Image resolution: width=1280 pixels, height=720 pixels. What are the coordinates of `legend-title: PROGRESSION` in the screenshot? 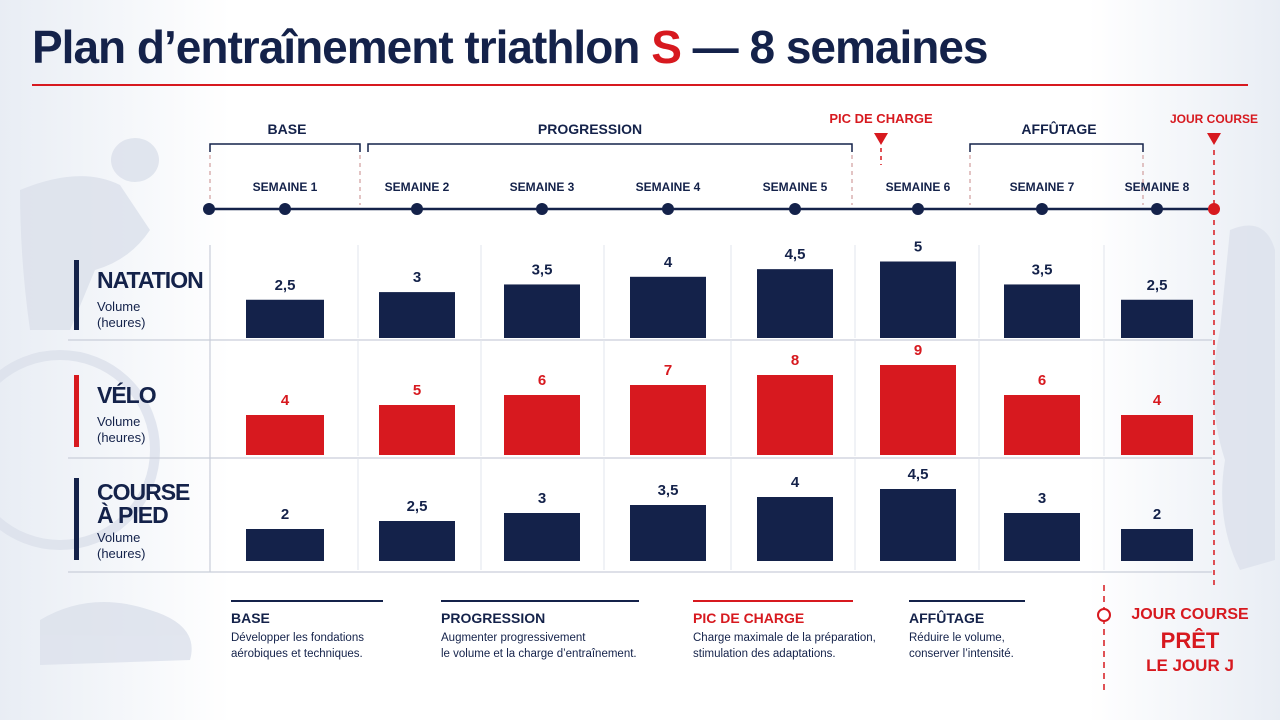 It's located at (493, 618).